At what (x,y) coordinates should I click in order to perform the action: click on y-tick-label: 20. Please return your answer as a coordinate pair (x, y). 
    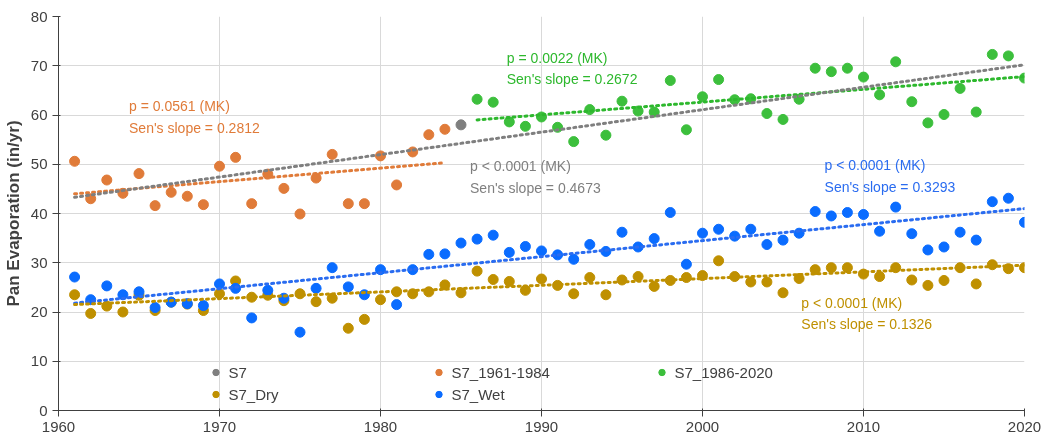
    Looking at the image, I should click on (39, 311).